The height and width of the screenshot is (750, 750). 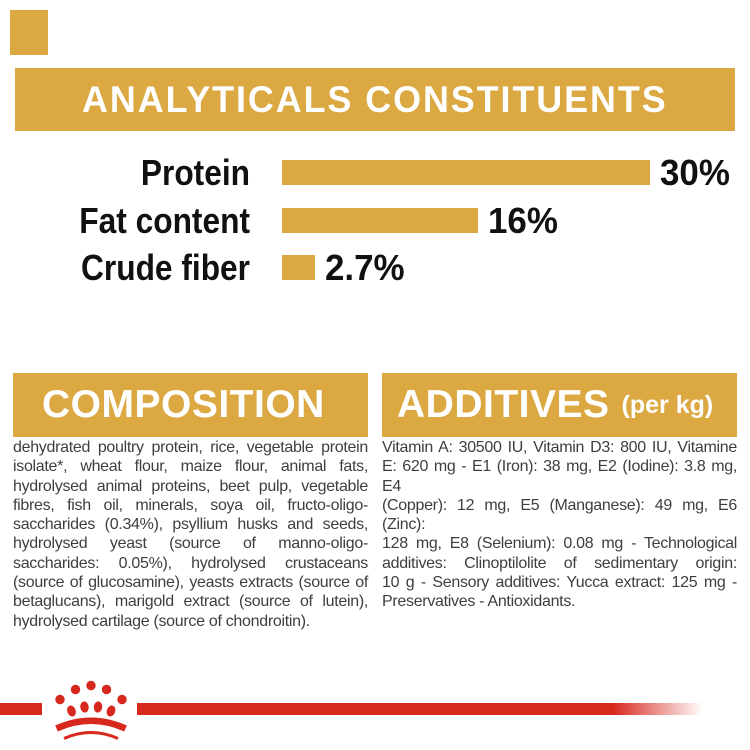 What do you see at coordinates (466, 172) in the screenshot?
I see `bar-protein` at bounding box center [466, 172].